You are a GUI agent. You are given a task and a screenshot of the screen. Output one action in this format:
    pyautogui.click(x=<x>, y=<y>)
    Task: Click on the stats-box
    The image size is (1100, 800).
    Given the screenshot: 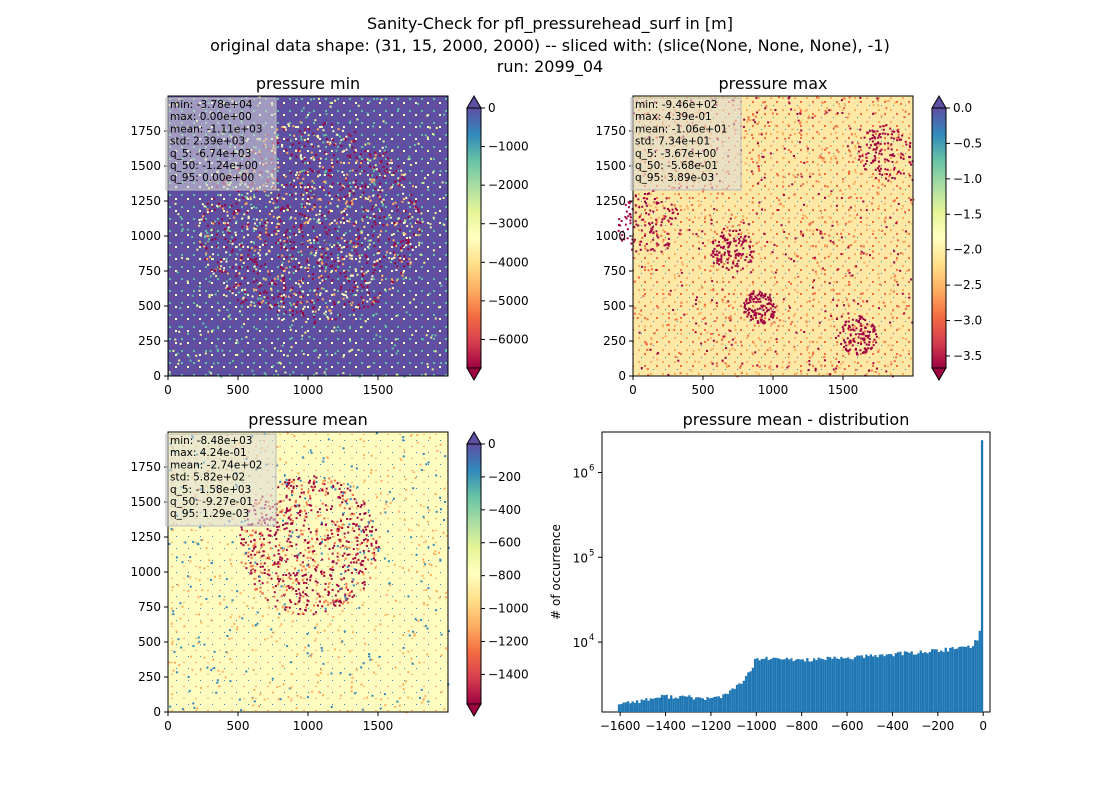 What is the action you would take?
    pyautogui.click(x=221, y=144)
    